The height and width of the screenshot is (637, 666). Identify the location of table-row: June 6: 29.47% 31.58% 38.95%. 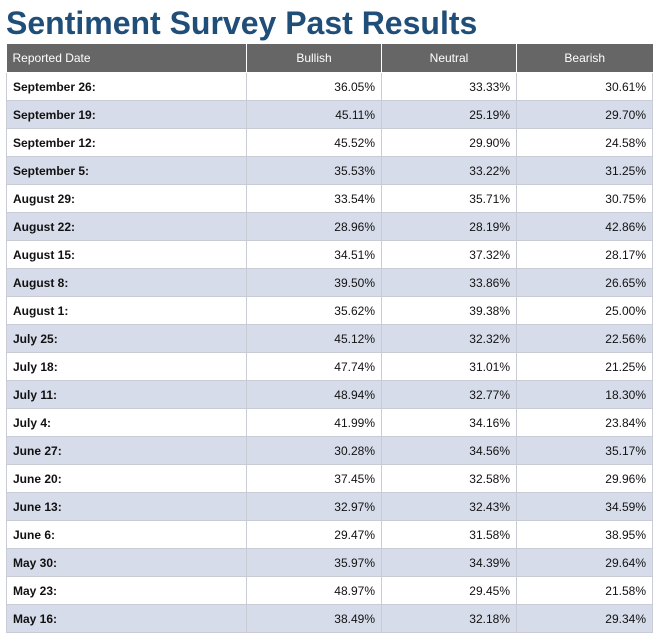
(329, 534).